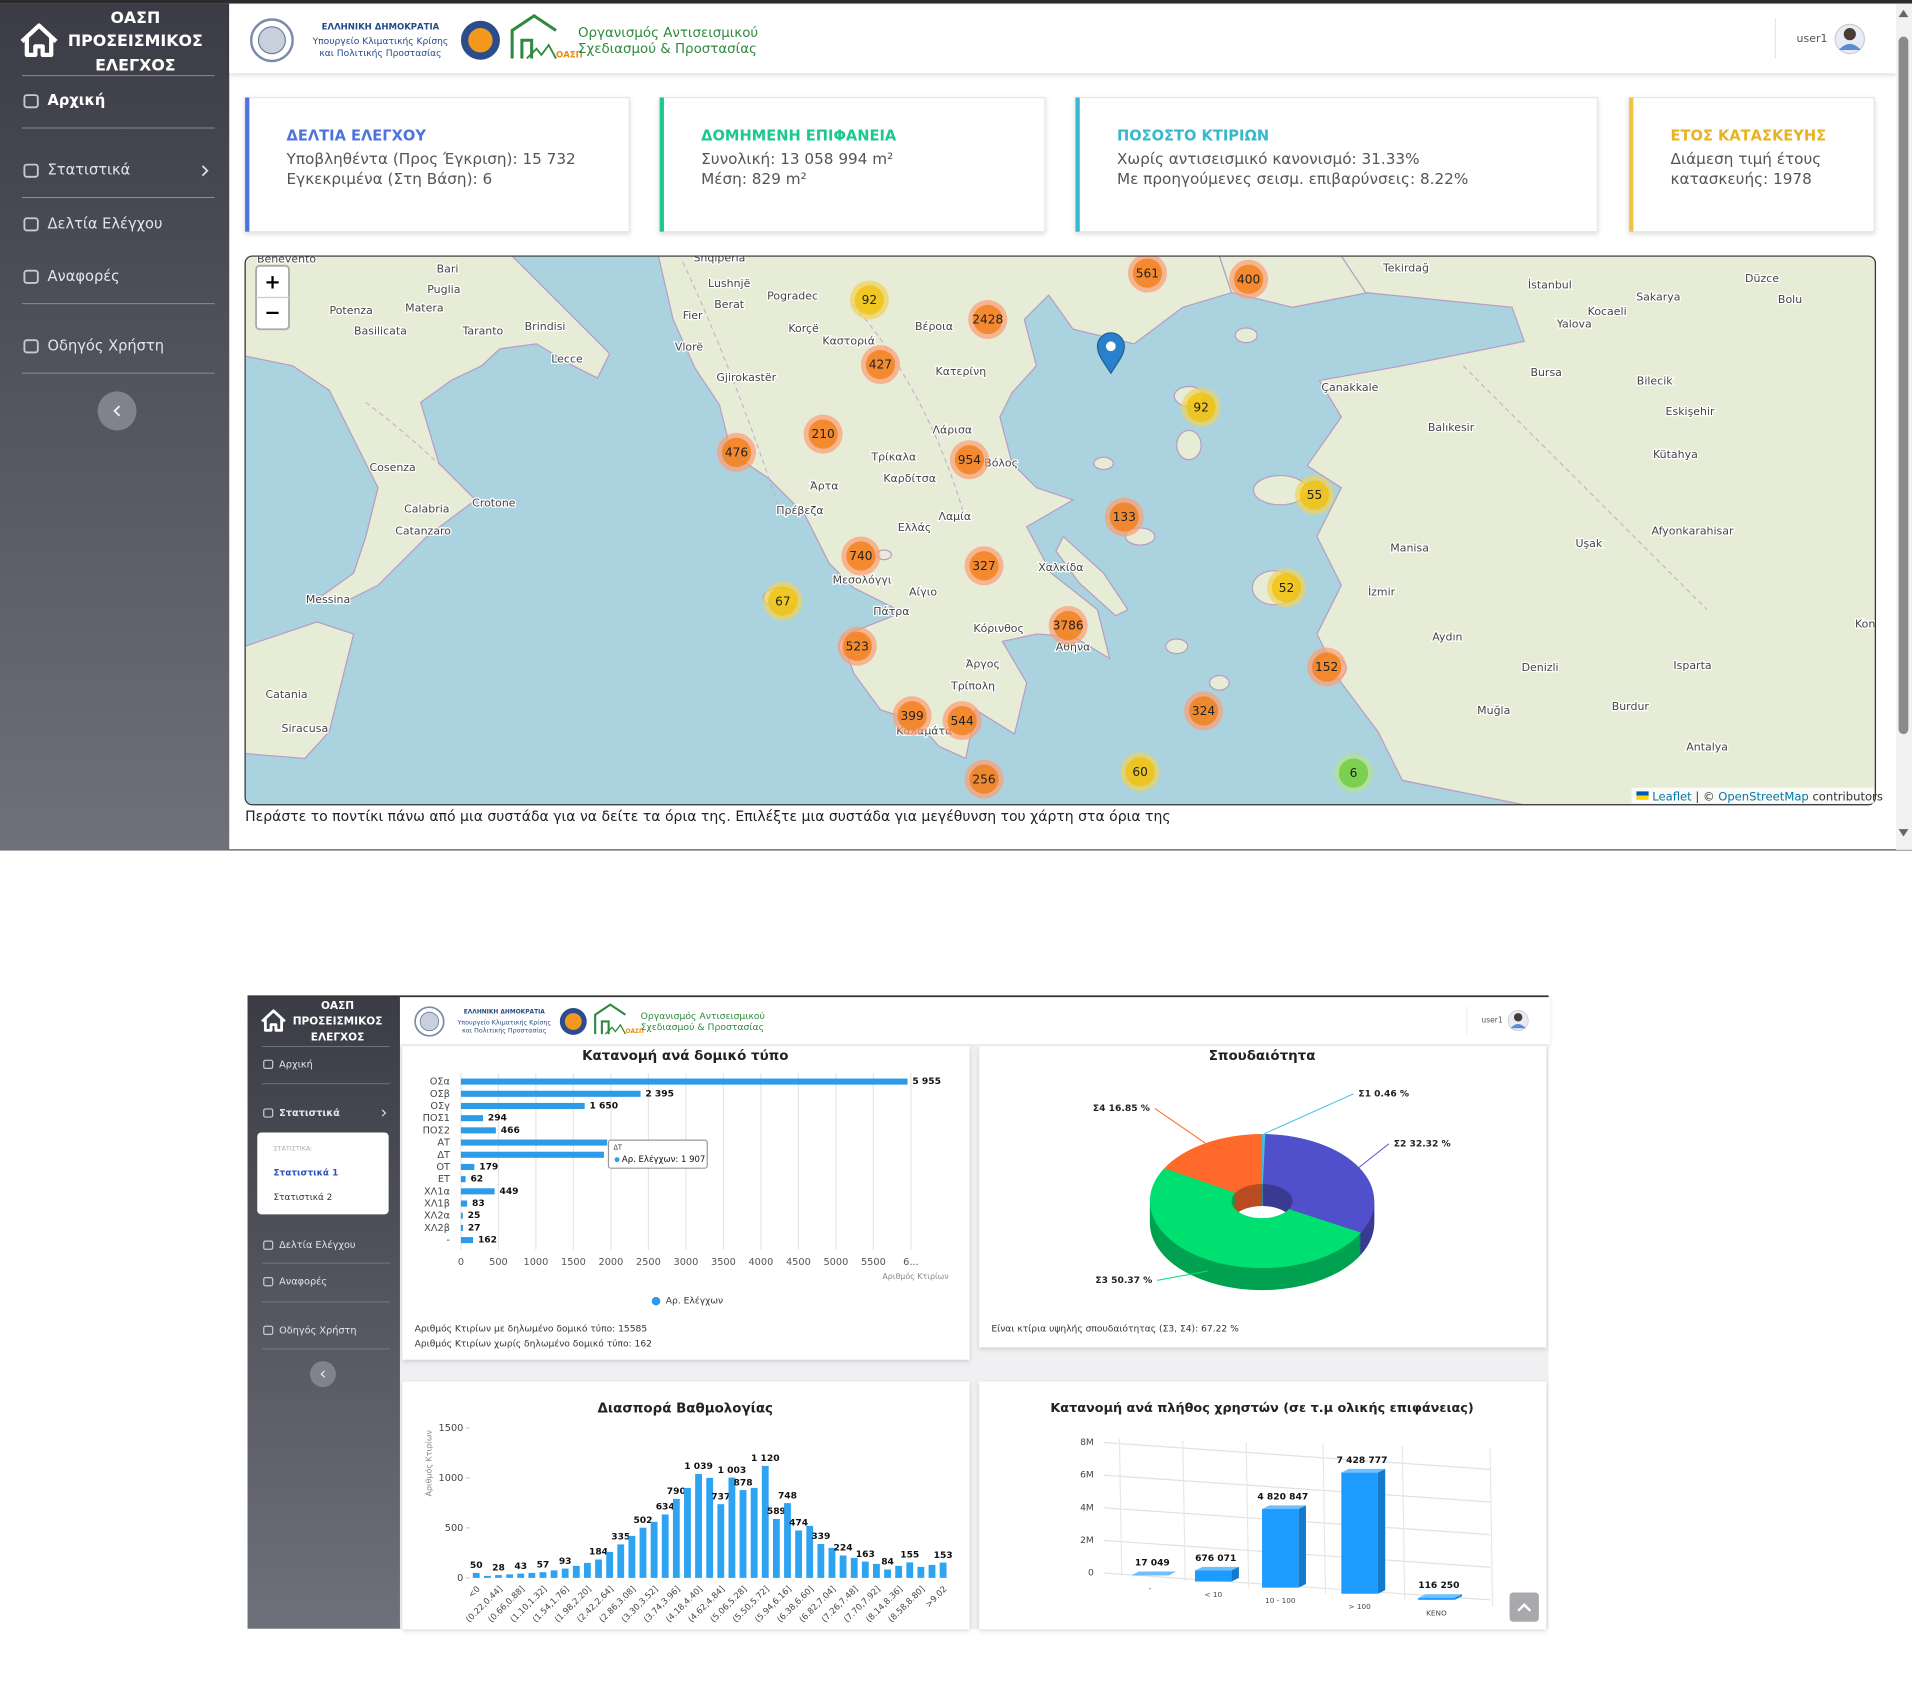  I want to click on x-tick-label: 3000, so click(685, 1262).